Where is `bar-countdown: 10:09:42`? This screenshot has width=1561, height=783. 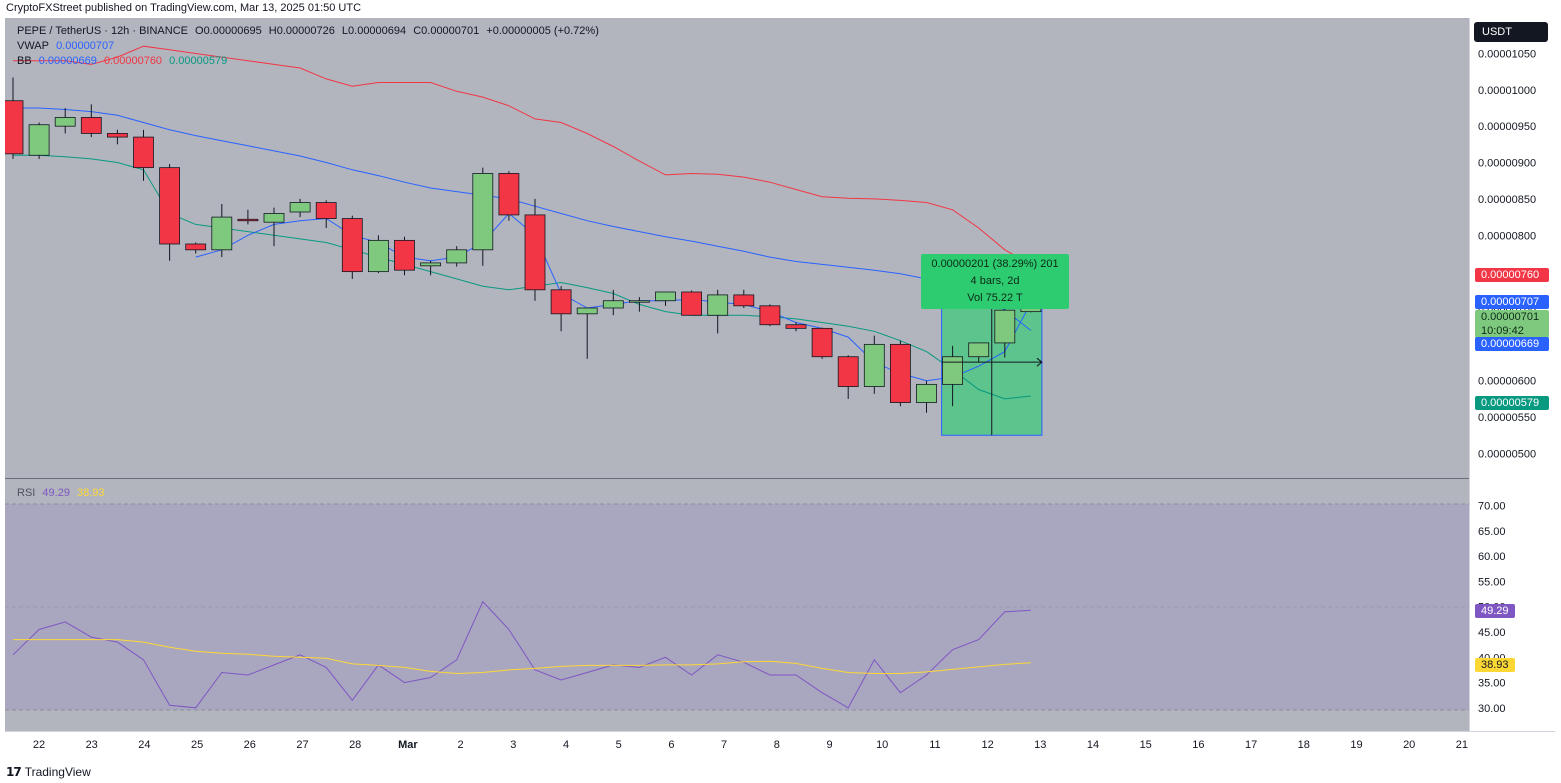 bar-countdown: 10:09:42 is located at coordinates (1502, 331).